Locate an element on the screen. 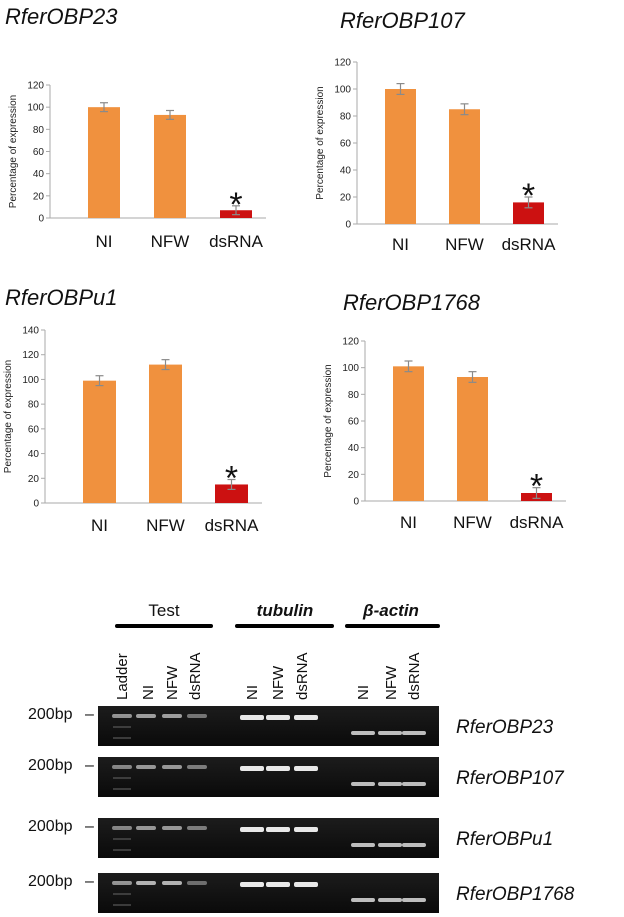 The image size is (624, 917). lane-label: Ladder is located at coordinates (122, 676).